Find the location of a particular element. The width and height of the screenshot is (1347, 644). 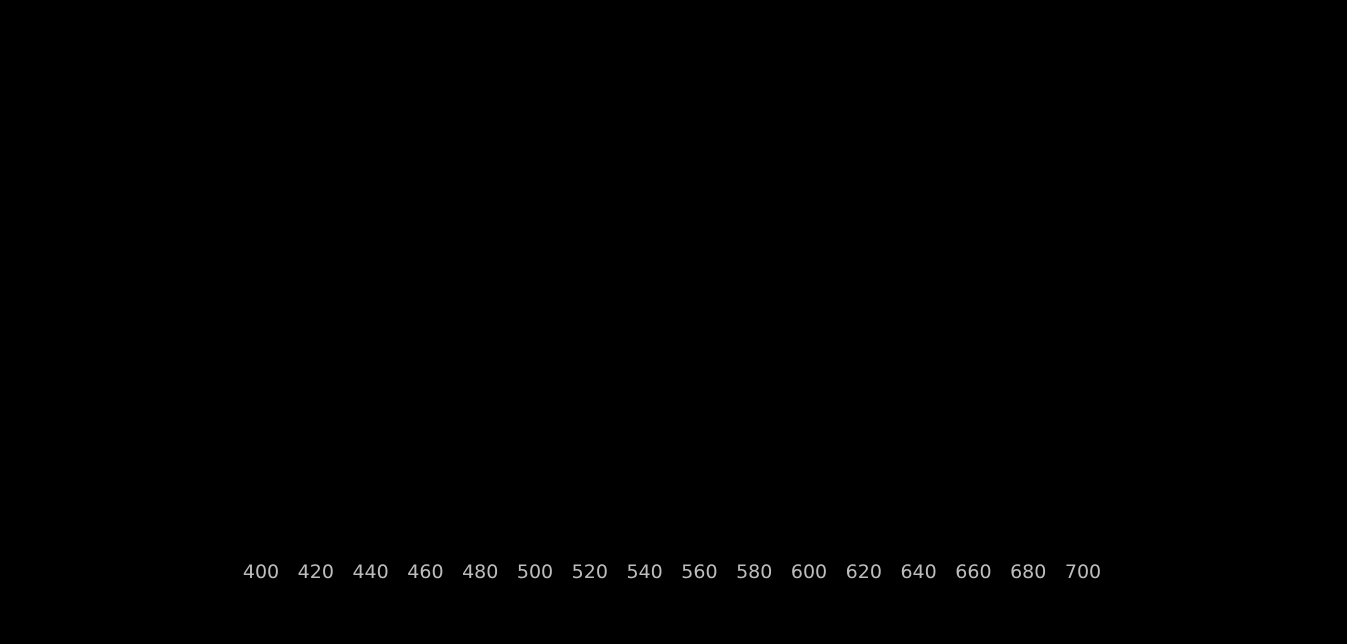

x-tick-label-400: 400 is located at coordinates (261, 572).